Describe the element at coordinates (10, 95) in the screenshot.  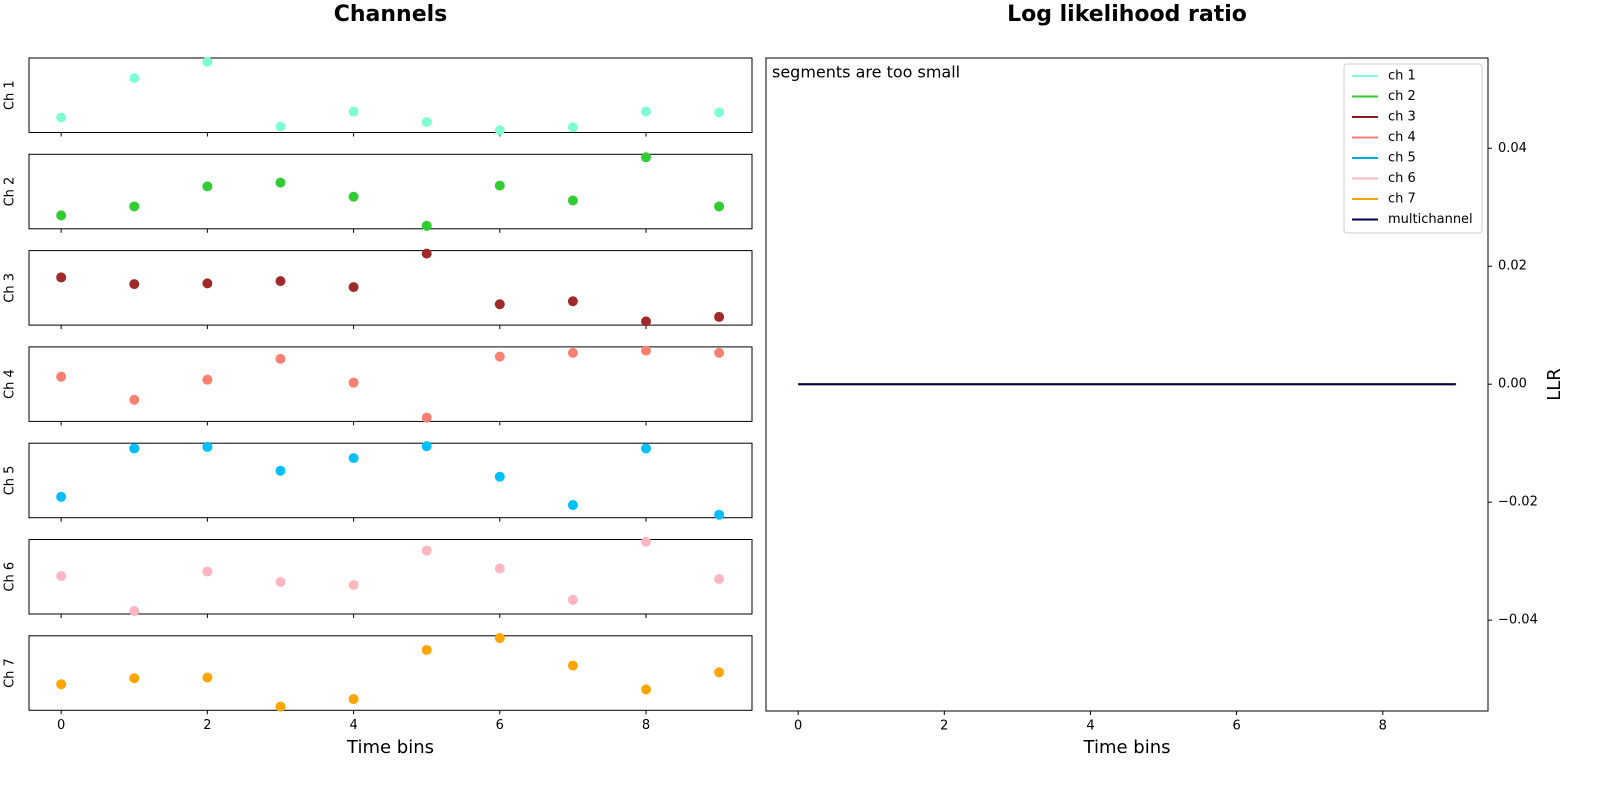
I see `y-axis-label: Ch 1` at that location.